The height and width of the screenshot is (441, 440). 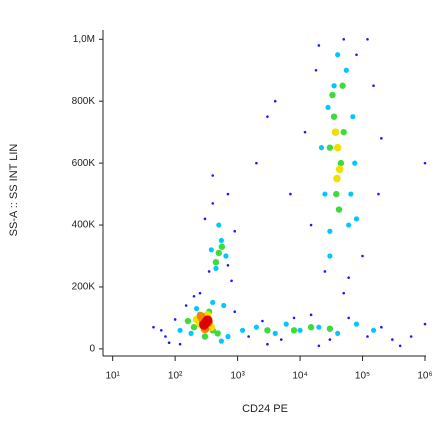 I want to click on x-tick-label: 10⁵, so click(x=362, y=376).